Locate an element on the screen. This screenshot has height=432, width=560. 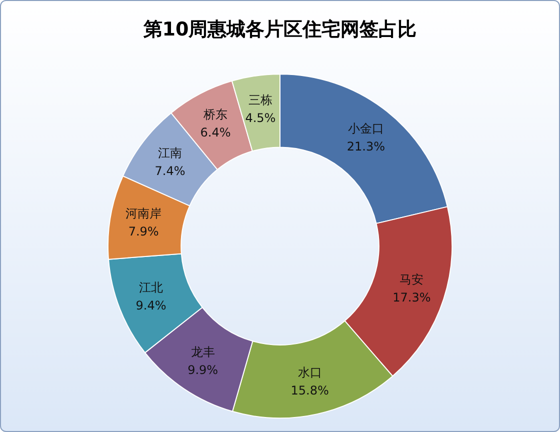
data-label: 21.3% is located at coordinates (366, 147).